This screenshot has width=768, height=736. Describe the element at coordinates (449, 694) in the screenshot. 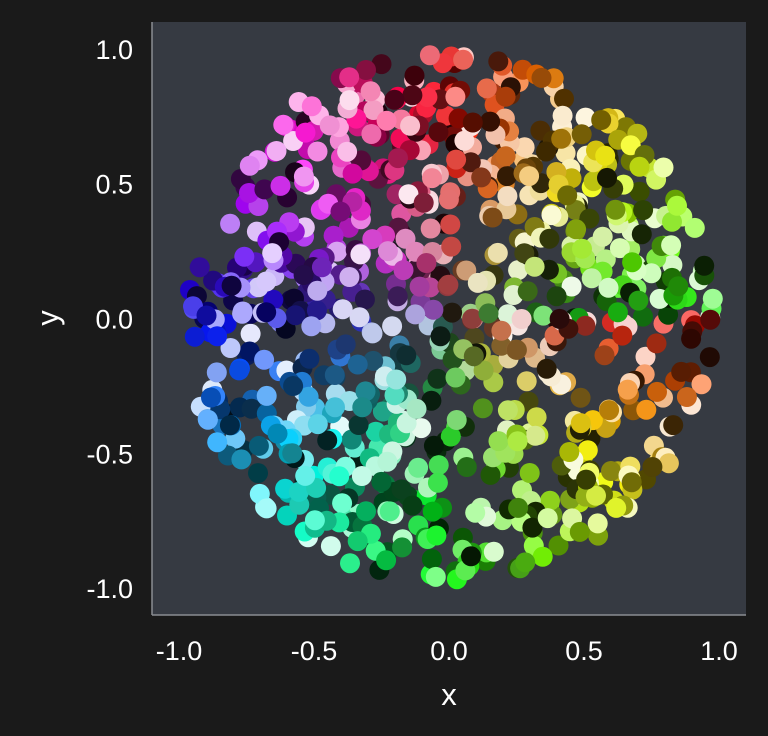

I see `x-axis-label: x` at that location.